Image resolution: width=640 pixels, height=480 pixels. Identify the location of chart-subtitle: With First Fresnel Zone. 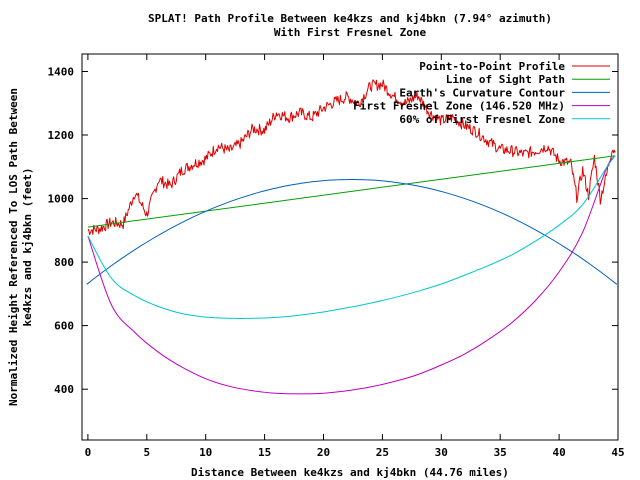
(350, 32).